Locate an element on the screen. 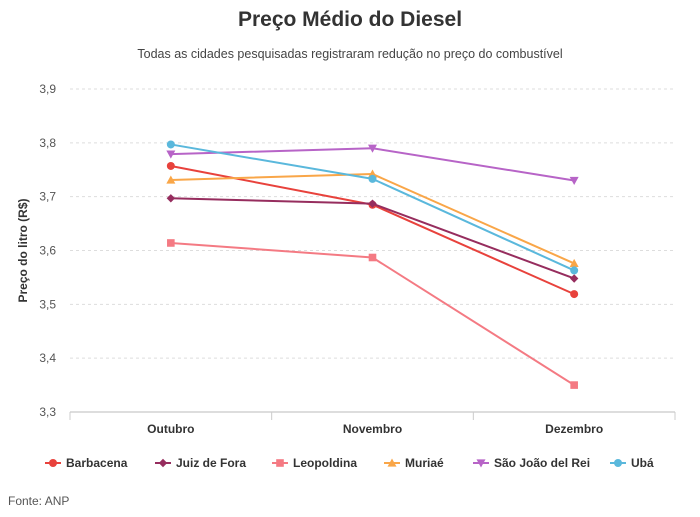 The width and height of the screenshot is (700, 517). series-muria- is located at coordinates (372, 218).